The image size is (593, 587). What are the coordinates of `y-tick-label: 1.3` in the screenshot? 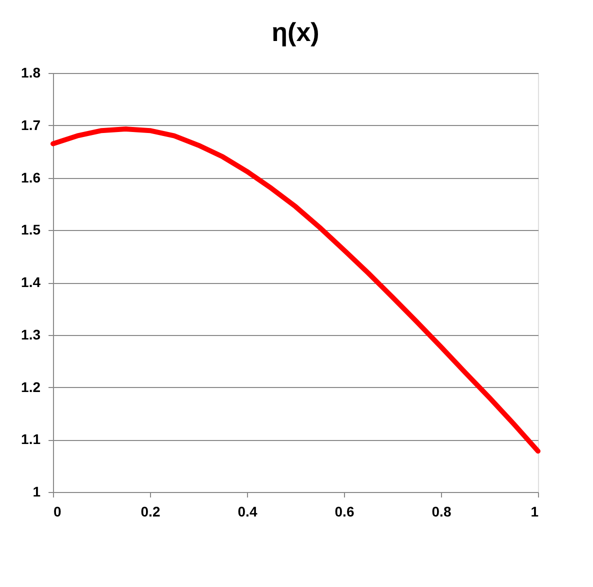 It's located at (31, 334).